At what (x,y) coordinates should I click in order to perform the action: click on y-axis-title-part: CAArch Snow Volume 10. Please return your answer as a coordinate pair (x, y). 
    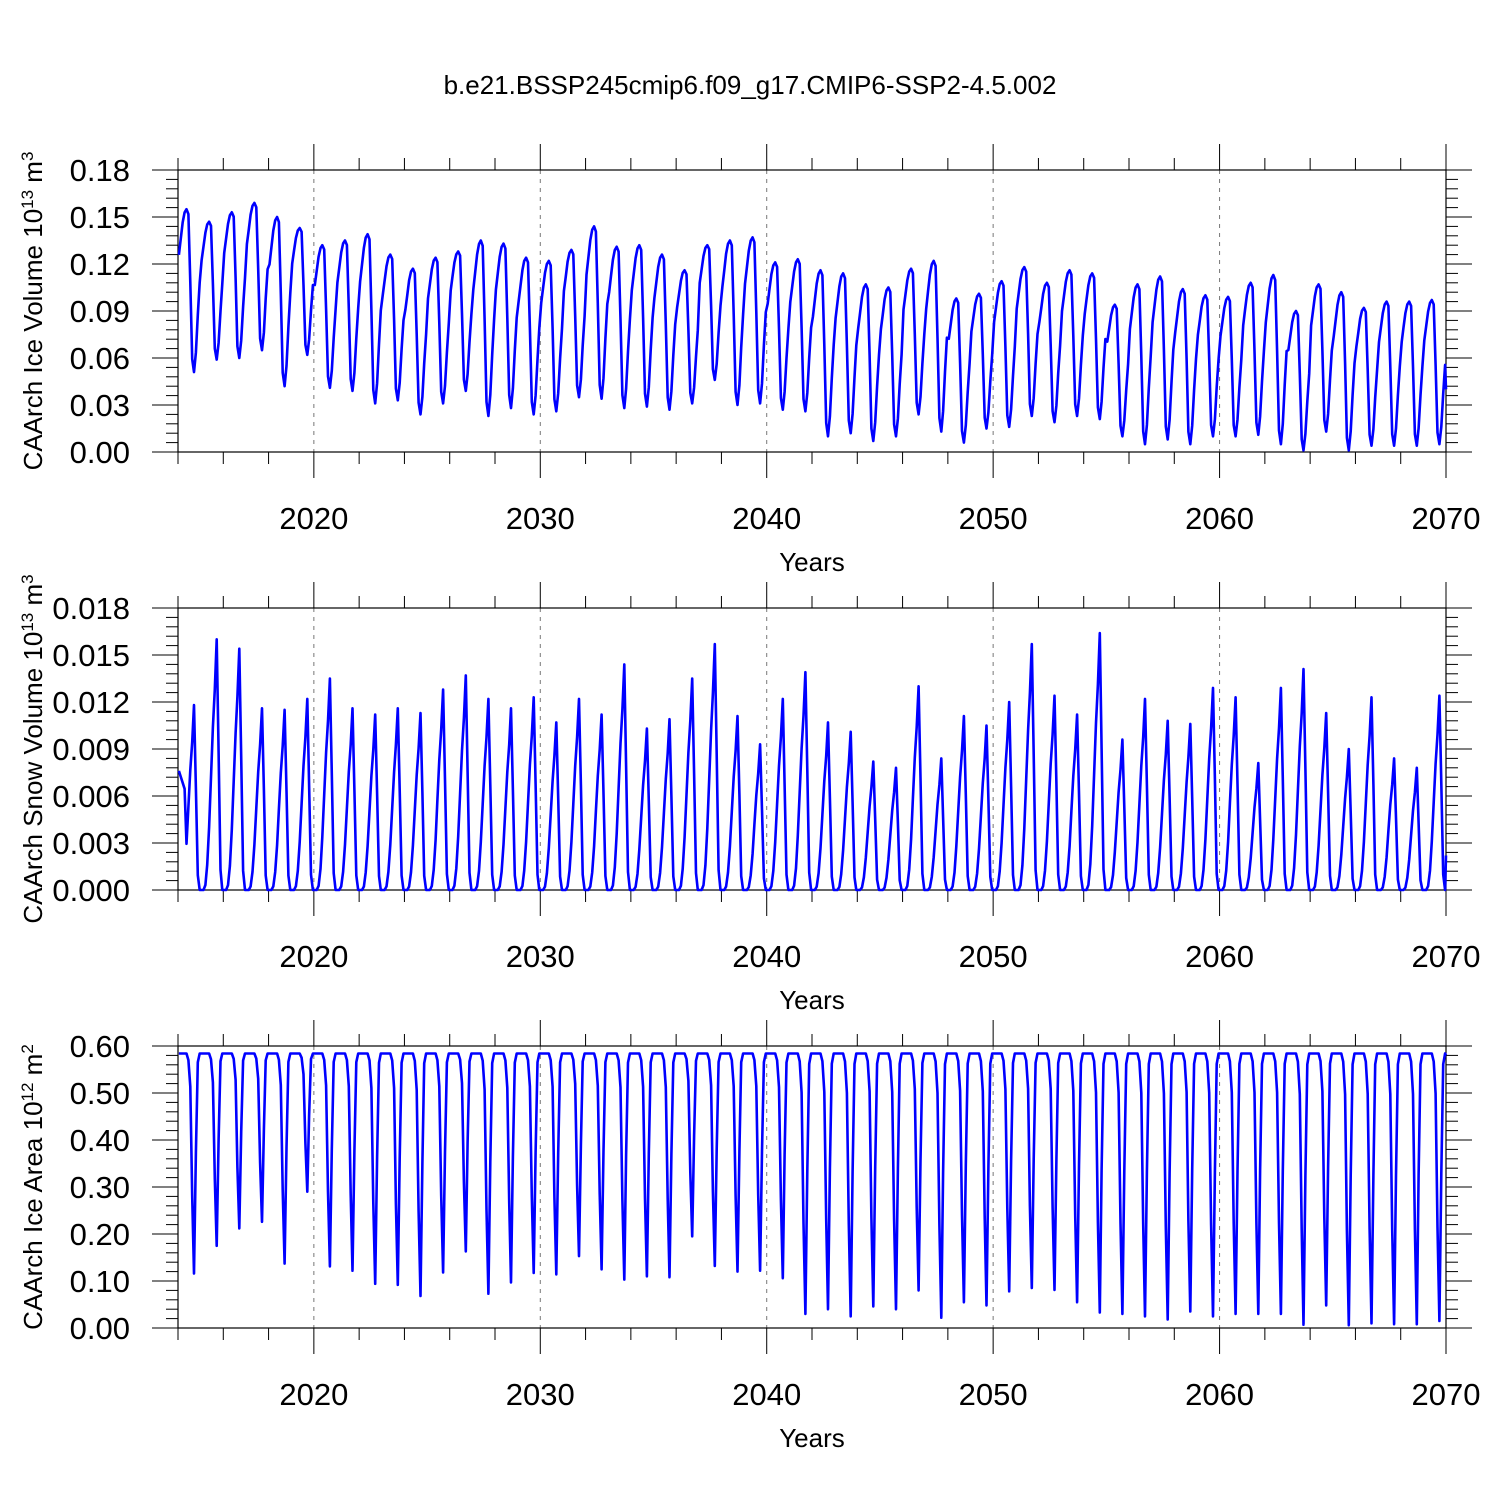
    Looking at the image, I should click on (33, 778).